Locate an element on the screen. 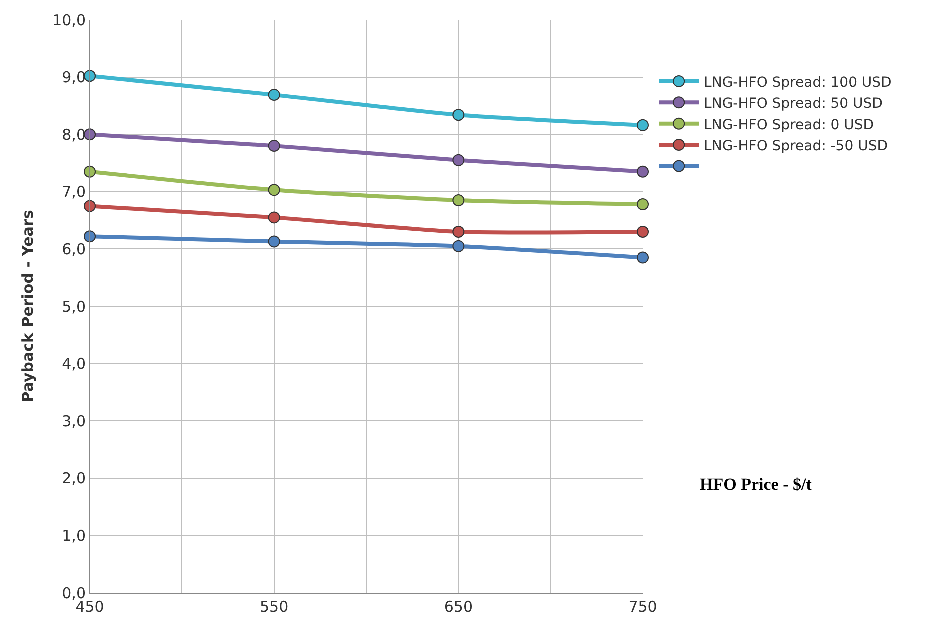 Image resolution: width=943 pixels, height=643 pixels. y-tick-label: 9,0 is located at coordinates (74, 77).